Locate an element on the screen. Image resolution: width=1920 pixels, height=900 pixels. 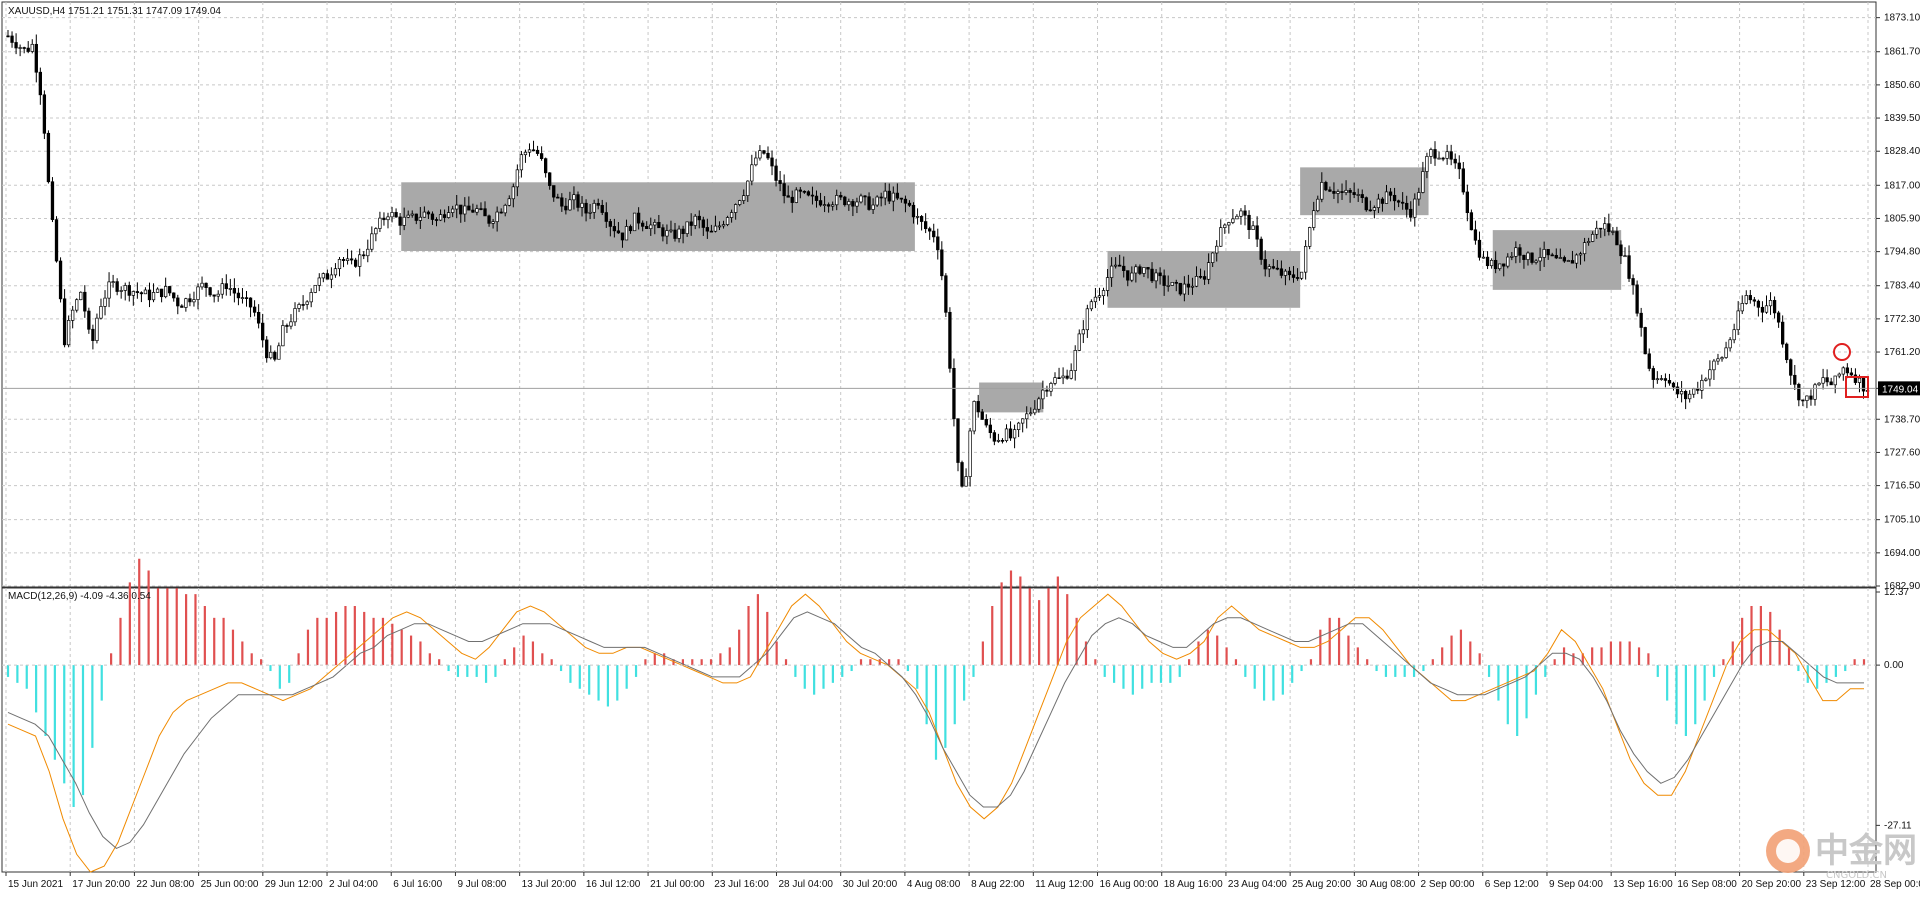
time-tick-label: 22 Jun 08:00 is located at coordinates (165, 884).